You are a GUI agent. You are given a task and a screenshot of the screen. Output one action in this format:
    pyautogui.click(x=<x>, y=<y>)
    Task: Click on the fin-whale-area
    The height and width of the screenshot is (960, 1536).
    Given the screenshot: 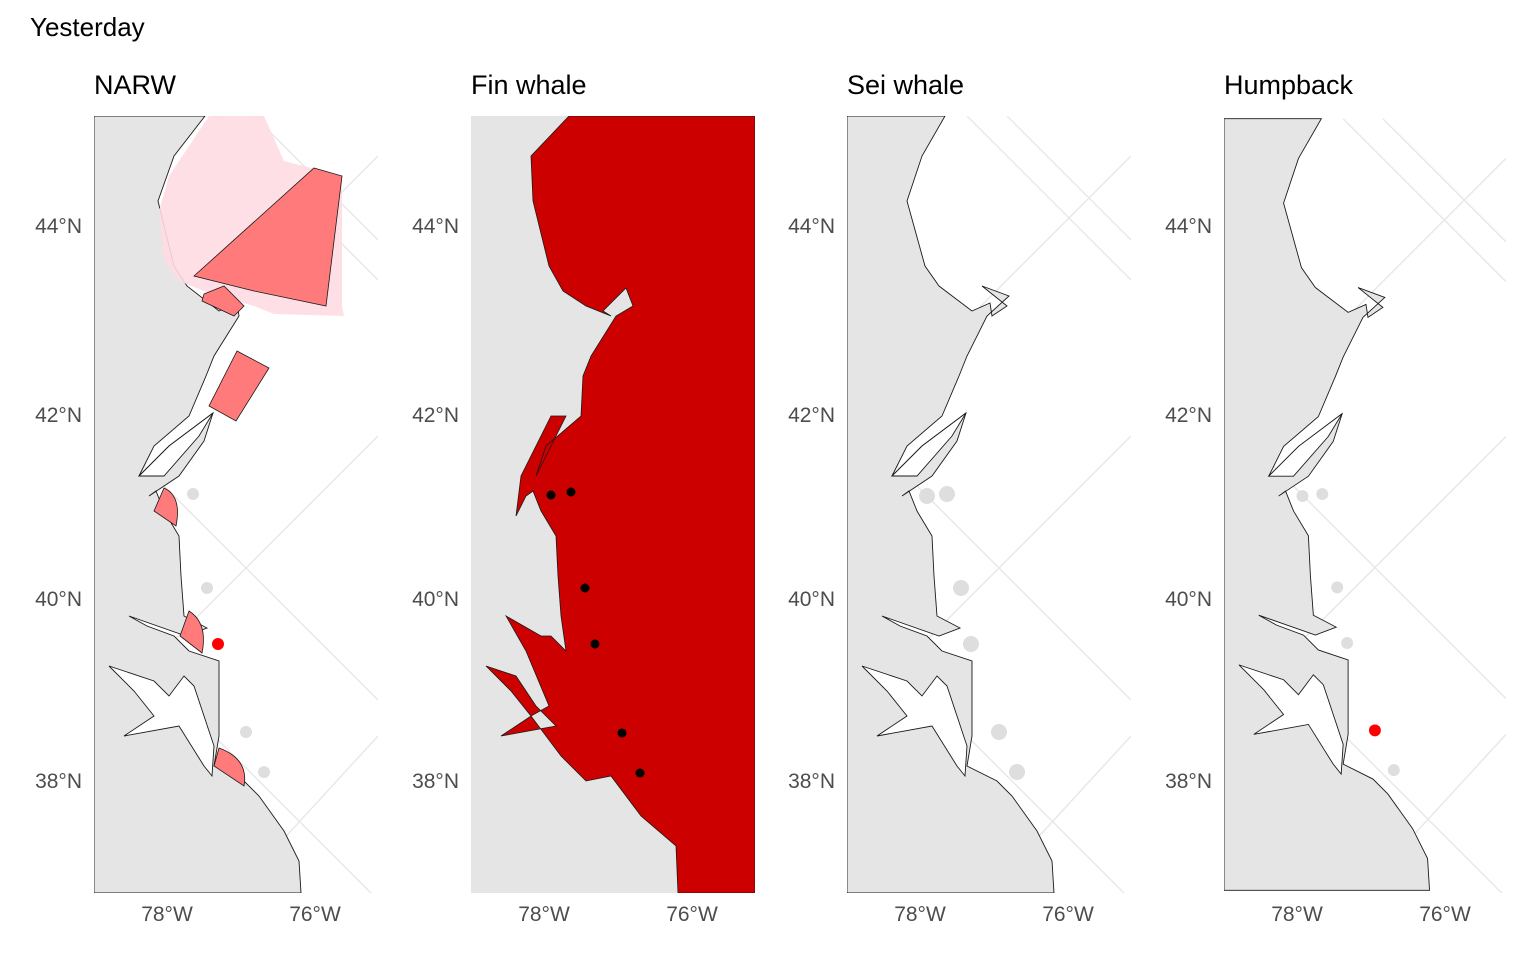 What is the action you would take?
    pyautogui.click(x=620, y=504)
    